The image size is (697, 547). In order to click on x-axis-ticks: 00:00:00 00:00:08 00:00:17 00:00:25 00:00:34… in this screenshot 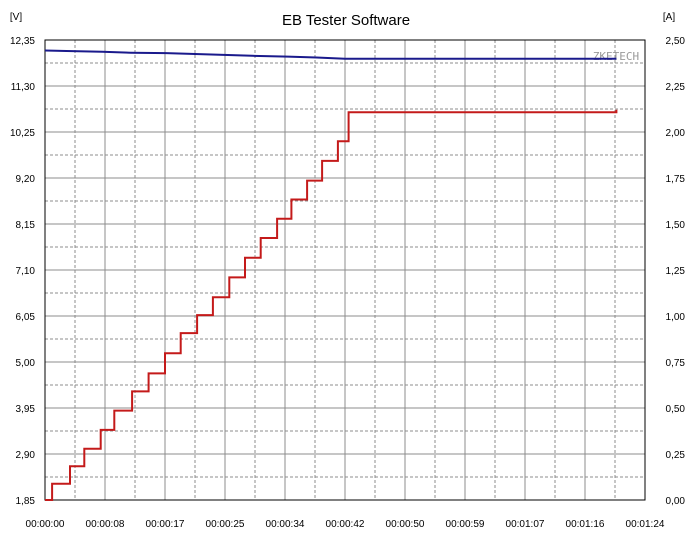, I will do `click(345, 524)`.